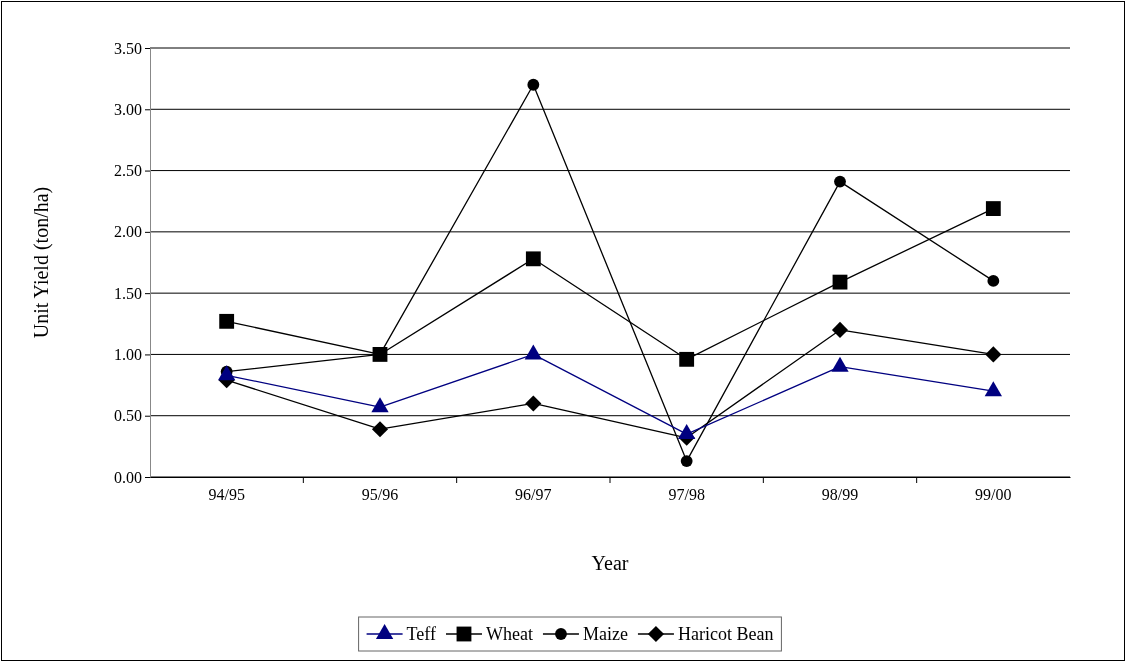 This screenshot has width=1127, height=662. Describe the element at coordinates (226, 495) in the screenshot. I see `x-tick-label: 94/95` at that location.